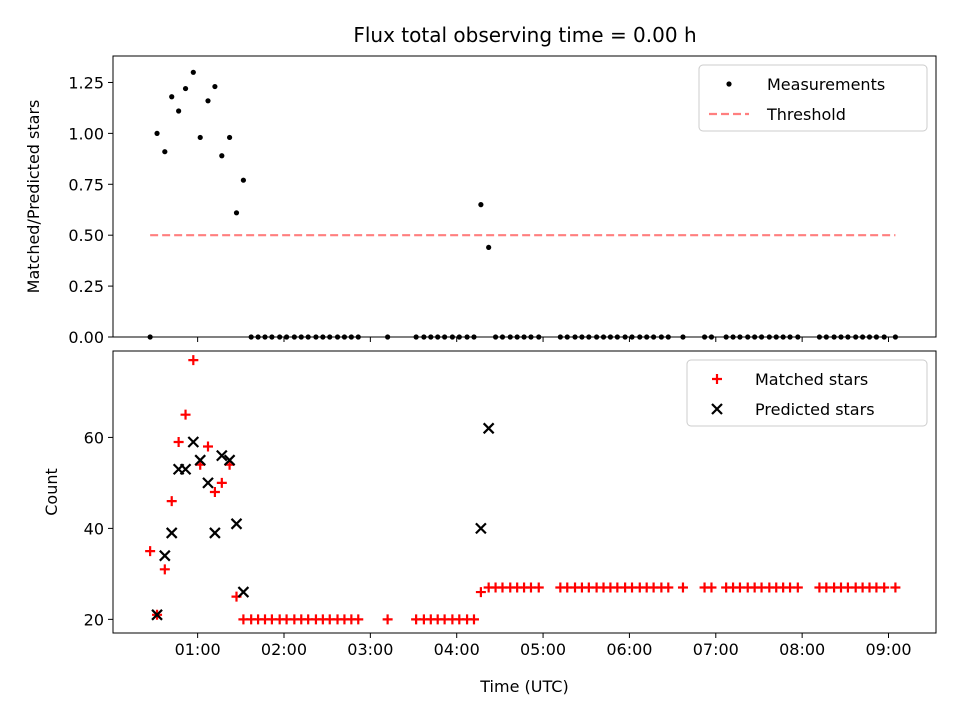 This screenshot has height=720, width=960. What do you see at coordinates (284, 649) in the screenshot?
I see `x-tick-label: 02:00` at bounding box center [284, 649].